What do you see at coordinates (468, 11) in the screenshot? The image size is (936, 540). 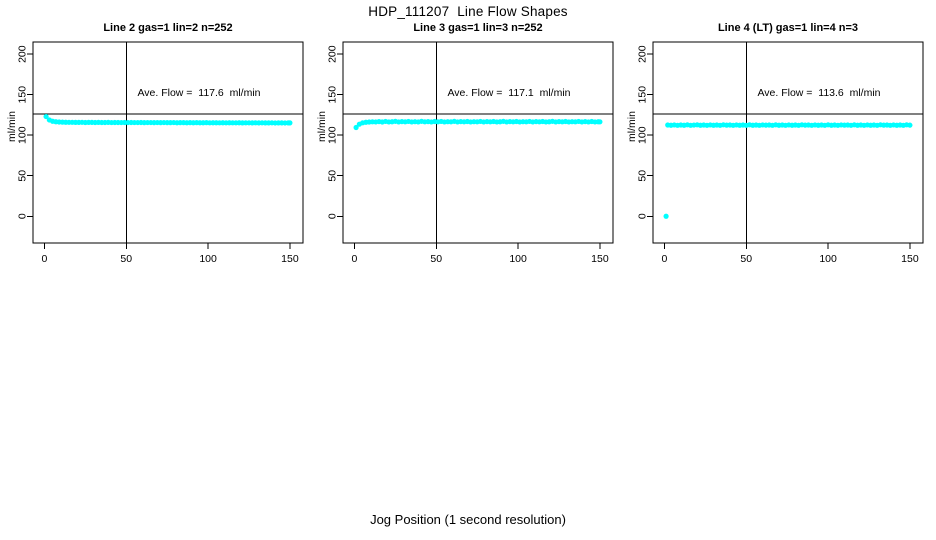 I see `figure-title: HDP_111207 Line Flow Shapes` at bounding box center [468, 11].